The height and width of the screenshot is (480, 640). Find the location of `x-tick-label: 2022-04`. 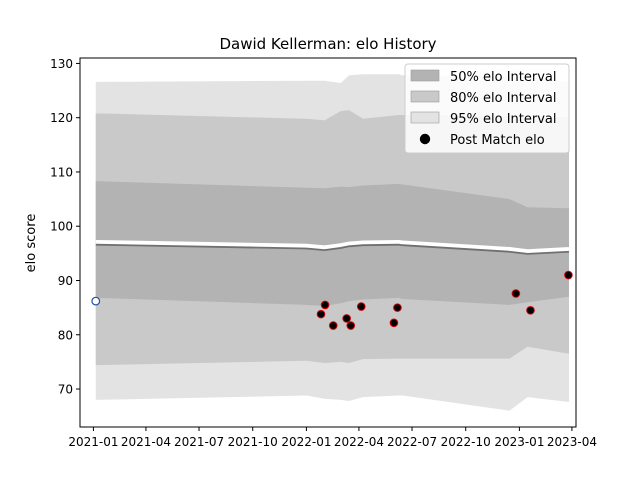

x-tick-label: 2022-04 is located at coordinates (359, 442).